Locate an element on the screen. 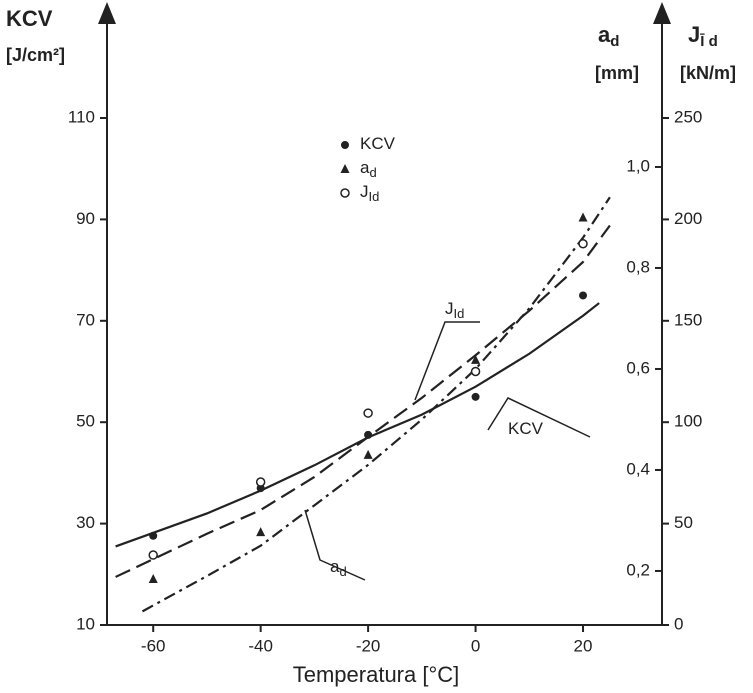 The image size is (753, 693). y-tick-label: 50 is located at coordinates (85, 421).